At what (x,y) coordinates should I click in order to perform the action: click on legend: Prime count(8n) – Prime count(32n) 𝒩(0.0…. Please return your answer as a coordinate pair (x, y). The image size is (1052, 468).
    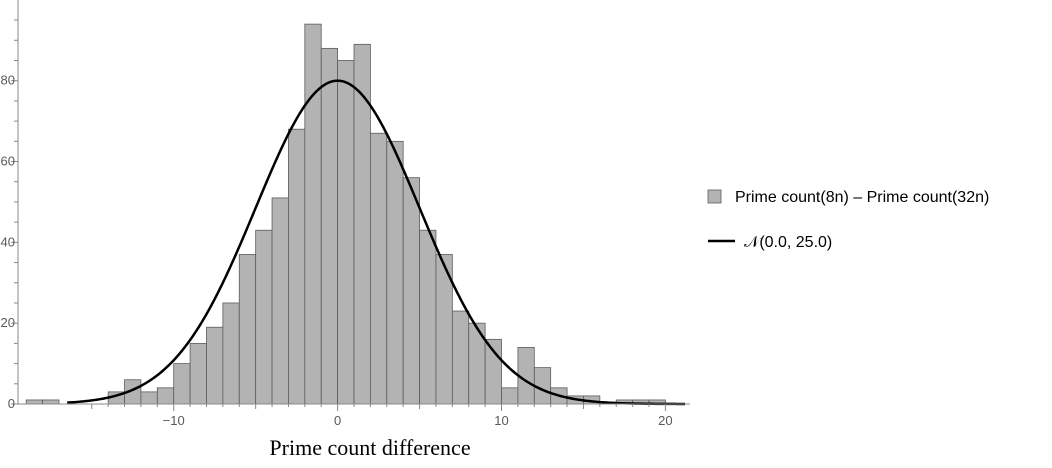
    Looking at the image, I should click on (848, 220).